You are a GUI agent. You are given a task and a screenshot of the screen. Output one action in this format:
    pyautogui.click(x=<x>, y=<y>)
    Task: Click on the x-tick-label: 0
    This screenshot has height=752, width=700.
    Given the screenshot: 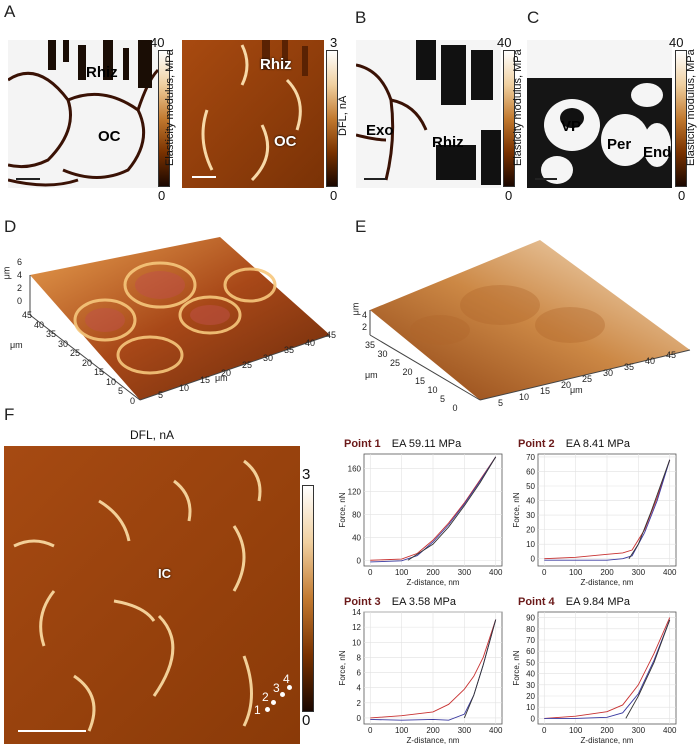 What is the action you would take?
    pyautogui.click(x=544, y=572)
    